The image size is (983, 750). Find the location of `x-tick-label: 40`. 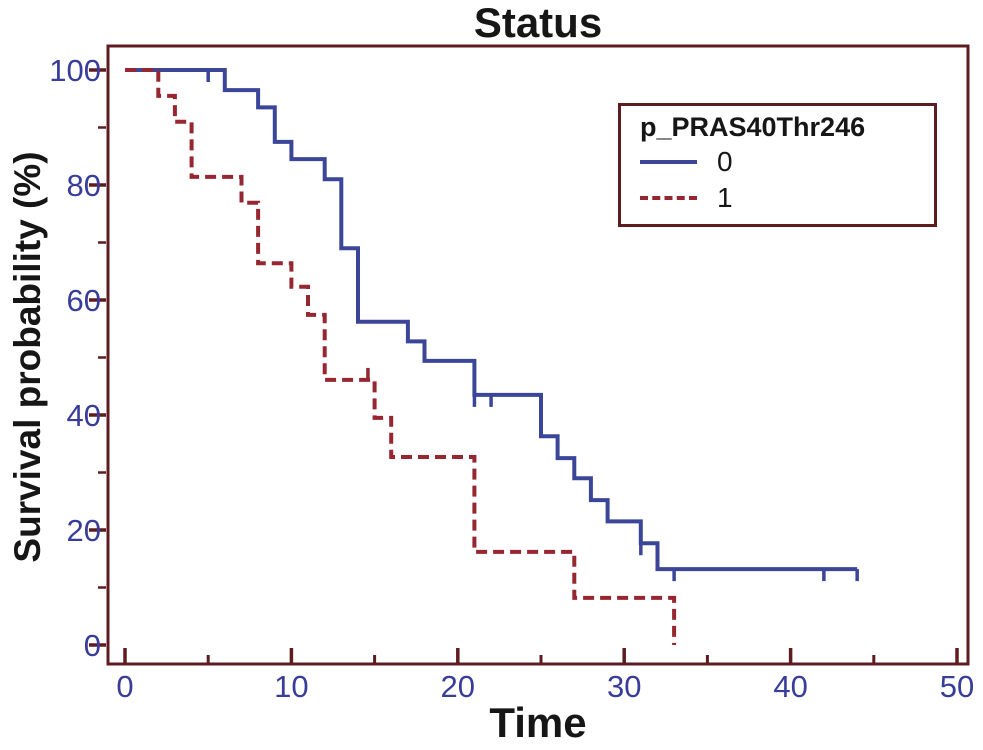

x-tick-label: 40 is located at coordinates (790, 686).